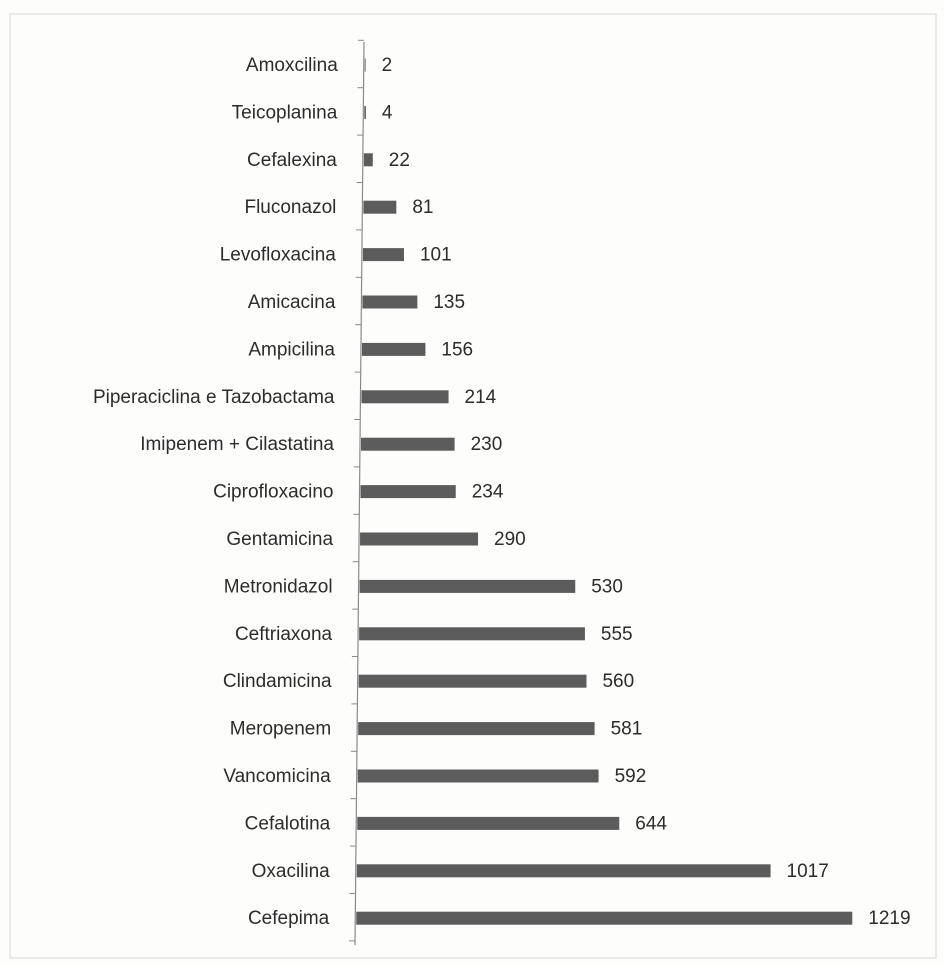 This screenshot has height=965, width=944. I want to click on value-label: 2, so click(387, 65).